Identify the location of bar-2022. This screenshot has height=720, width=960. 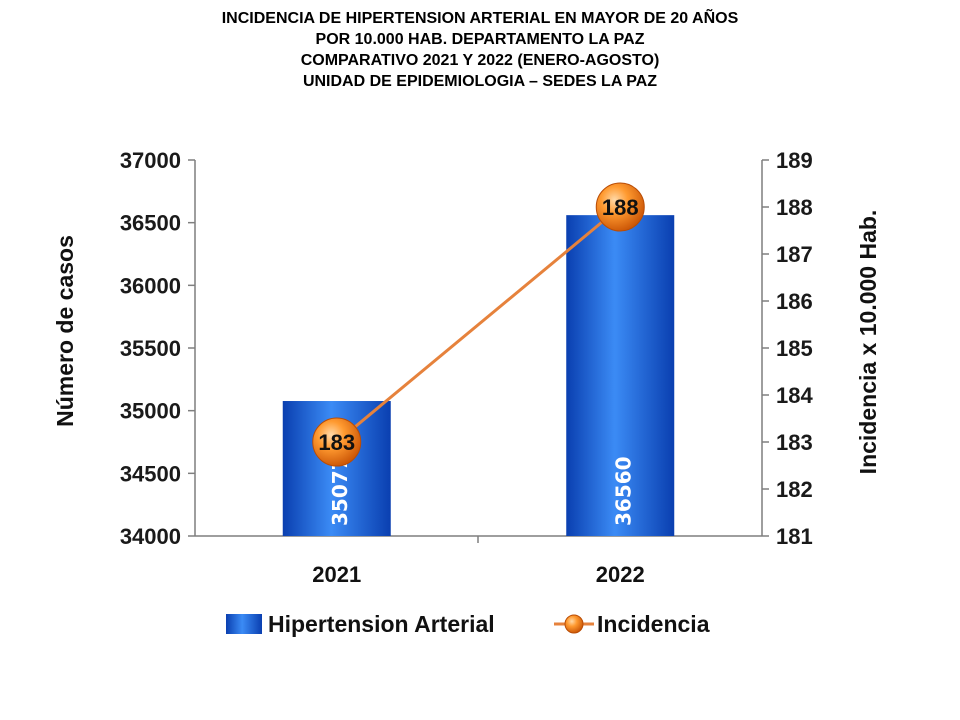
(620, 375).